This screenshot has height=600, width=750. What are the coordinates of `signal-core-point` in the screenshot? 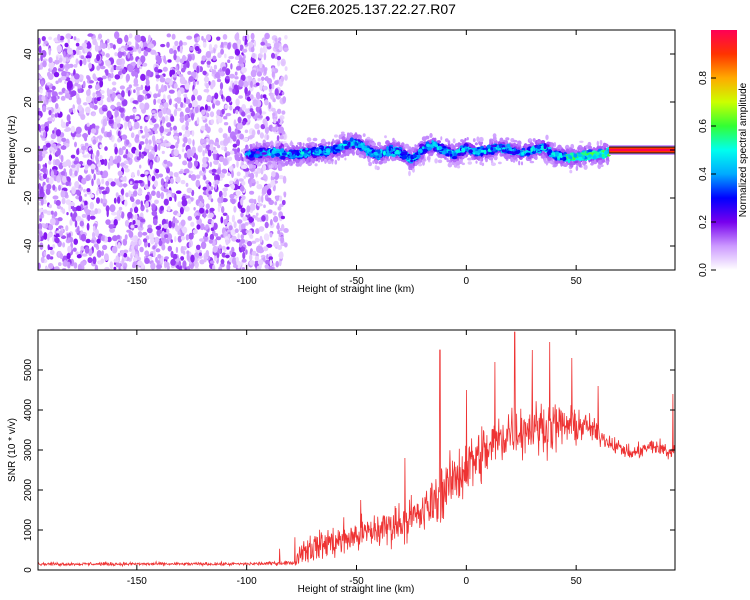 It's located at (523, 149).